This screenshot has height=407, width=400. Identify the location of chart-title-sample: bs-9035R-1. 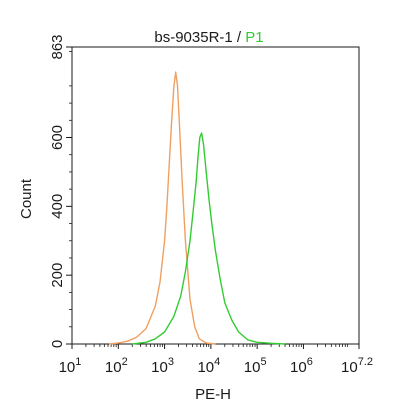
(193, 37).